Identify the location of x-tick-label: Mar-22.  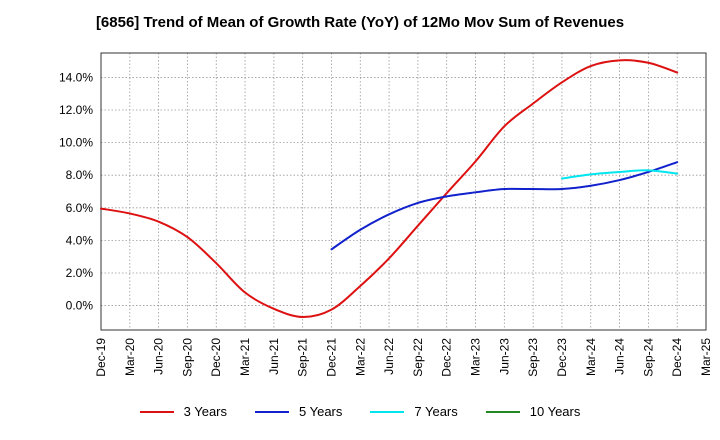
(360, 357).